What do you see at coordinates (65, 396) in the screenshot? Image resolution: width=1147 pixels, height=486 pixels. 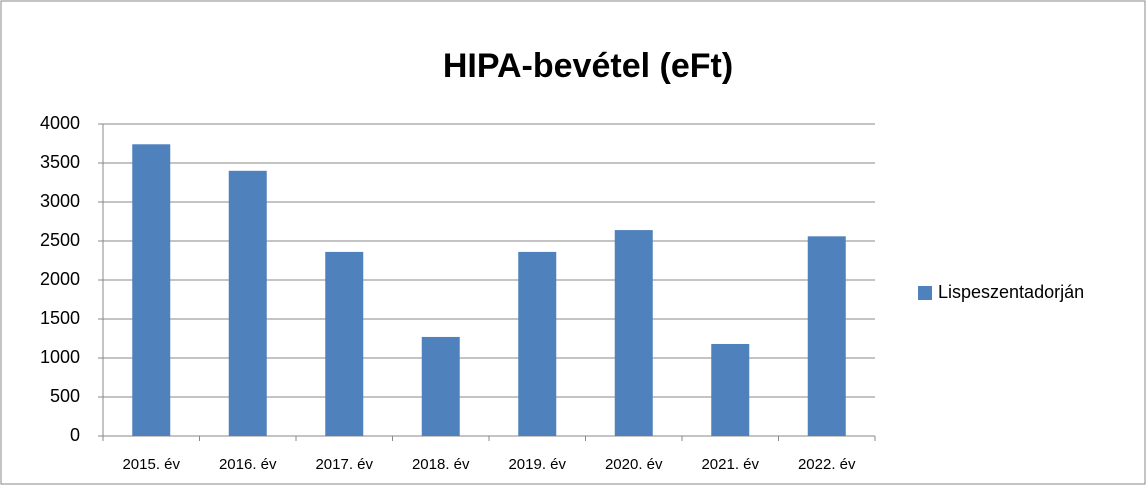 I see `y-tick-label: 500` at bounding box center [65, 396].